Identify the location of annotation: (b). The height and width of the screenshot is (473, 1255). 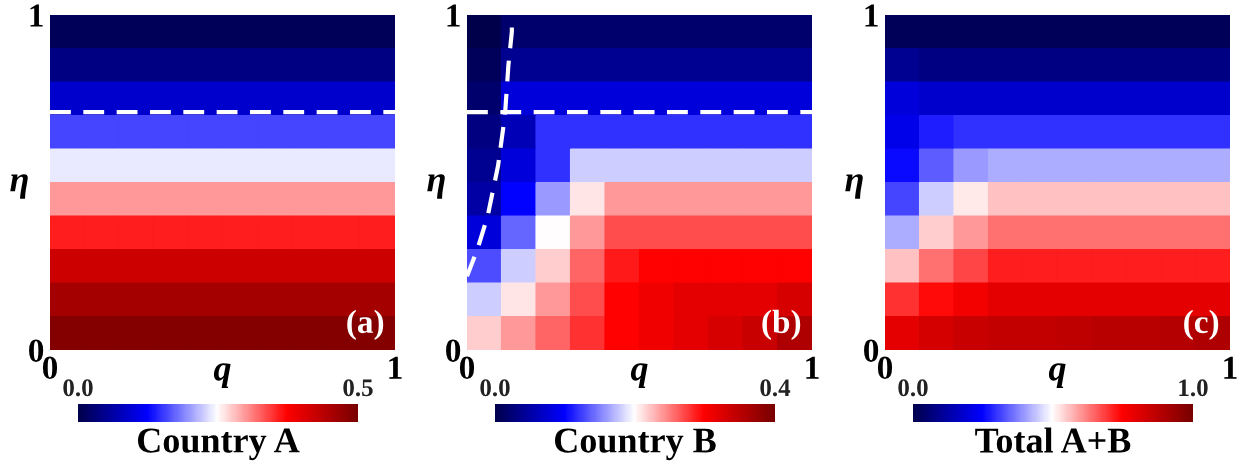
(781, 324).